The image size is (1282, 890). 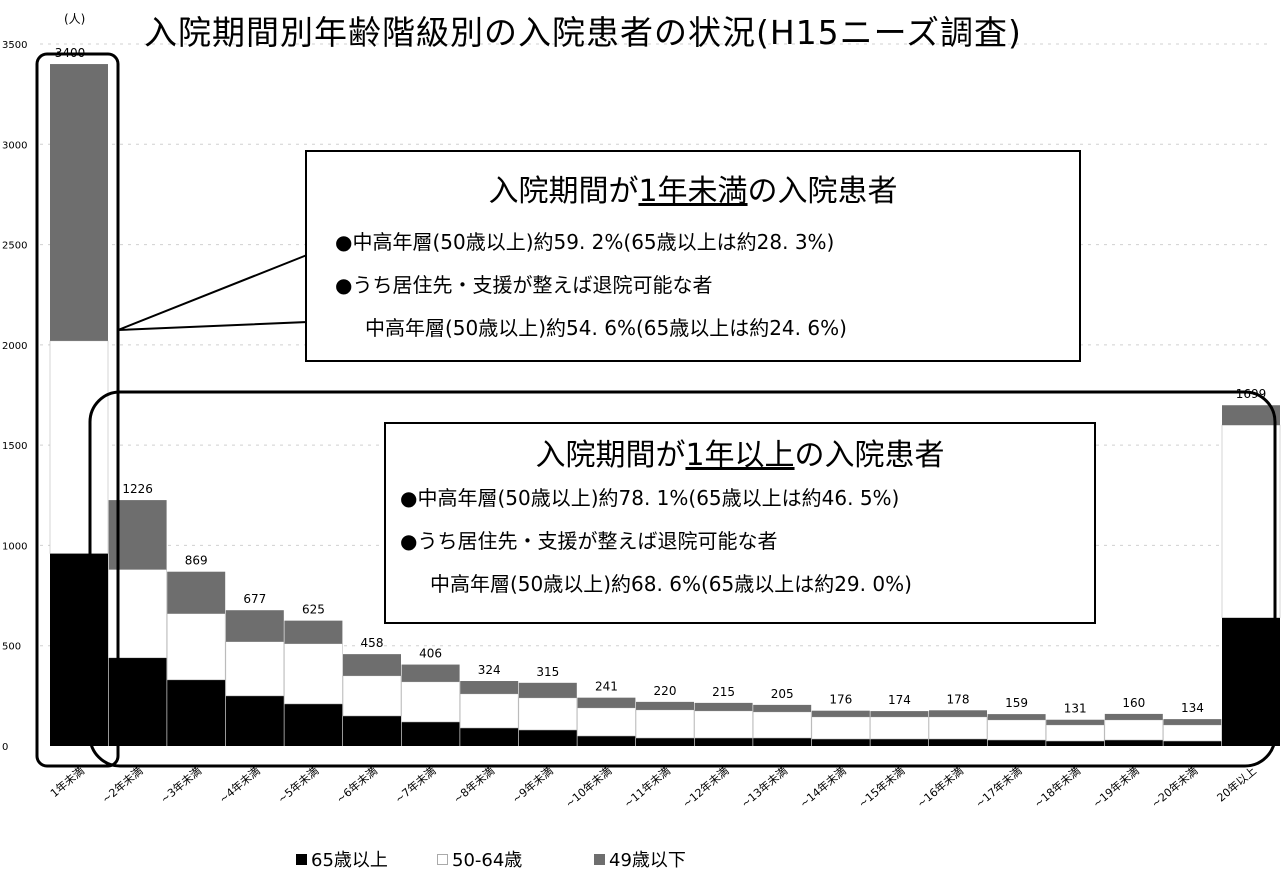 I want to click on x-tick-label: ~19年未満, so click(x=1116, y=787).